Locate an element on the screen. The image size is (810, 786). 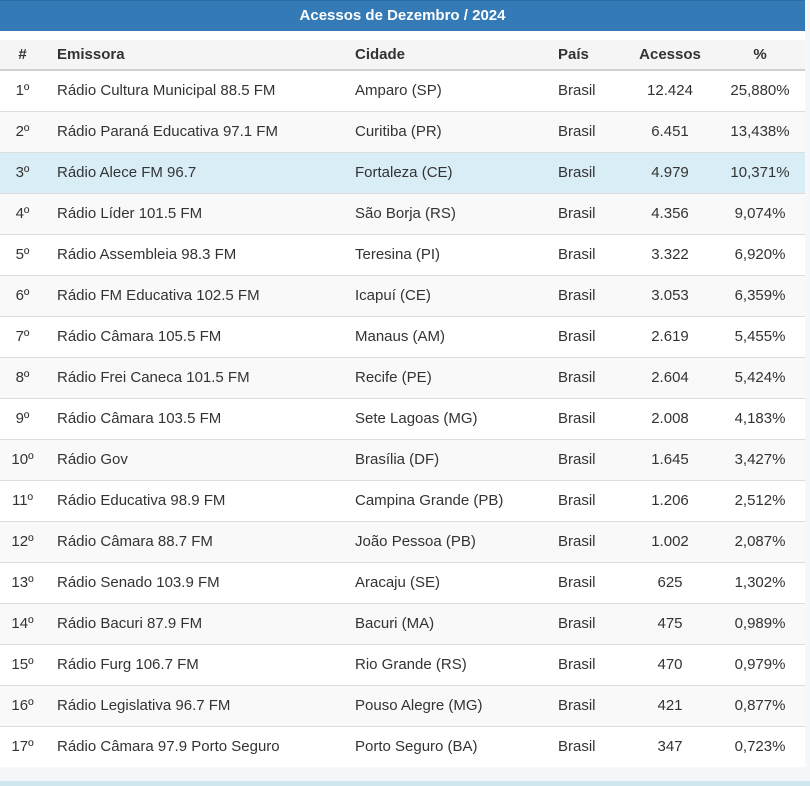
pct-cell: 0,979% is located at coordinates (760, 664).